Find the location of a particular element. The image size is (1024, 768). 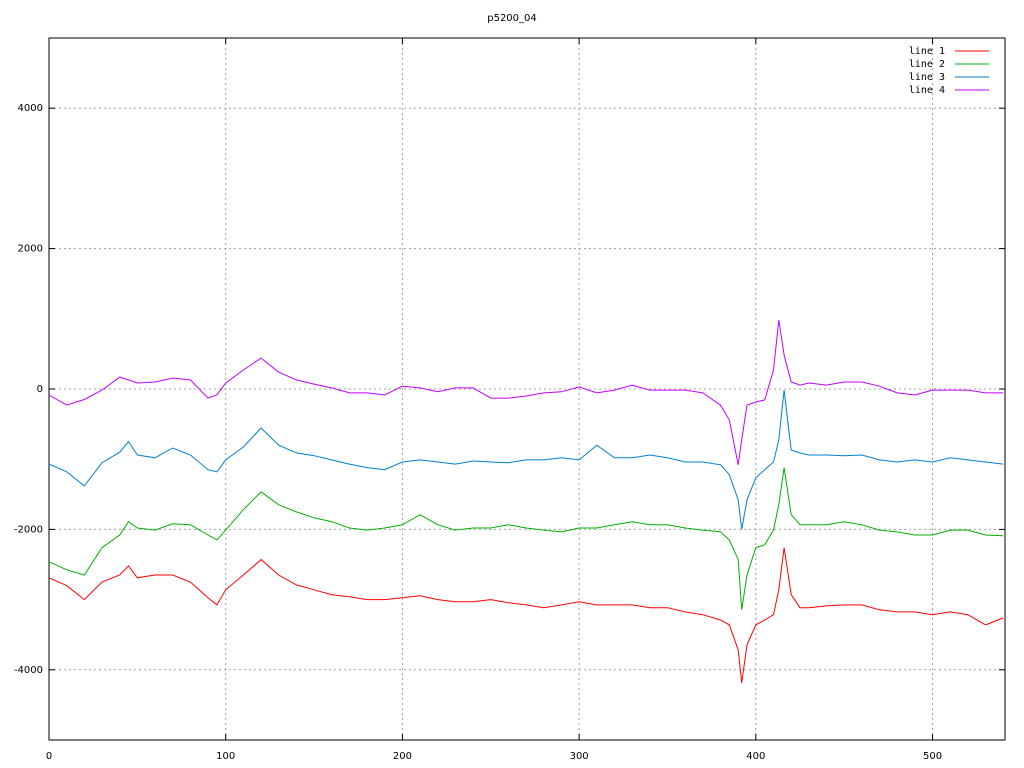

y-tick-label: 4000 is located at coordinates (30, 108).